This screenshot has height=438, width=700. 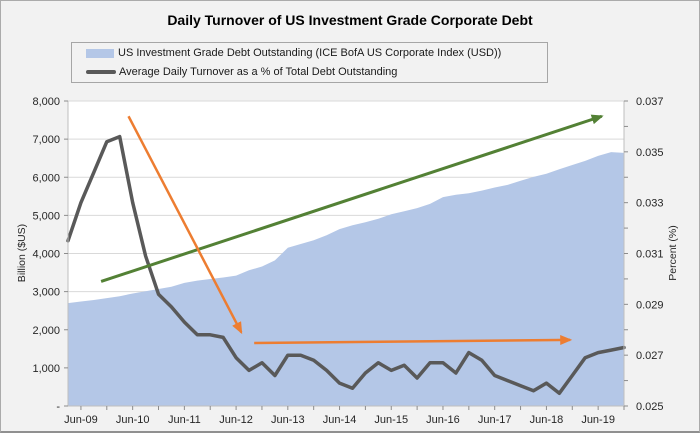 What do you see at coordinates (46, 255) in the screenshot?
I see `left-axis-tick-label: 4,000` at bounding box center [46, 255].